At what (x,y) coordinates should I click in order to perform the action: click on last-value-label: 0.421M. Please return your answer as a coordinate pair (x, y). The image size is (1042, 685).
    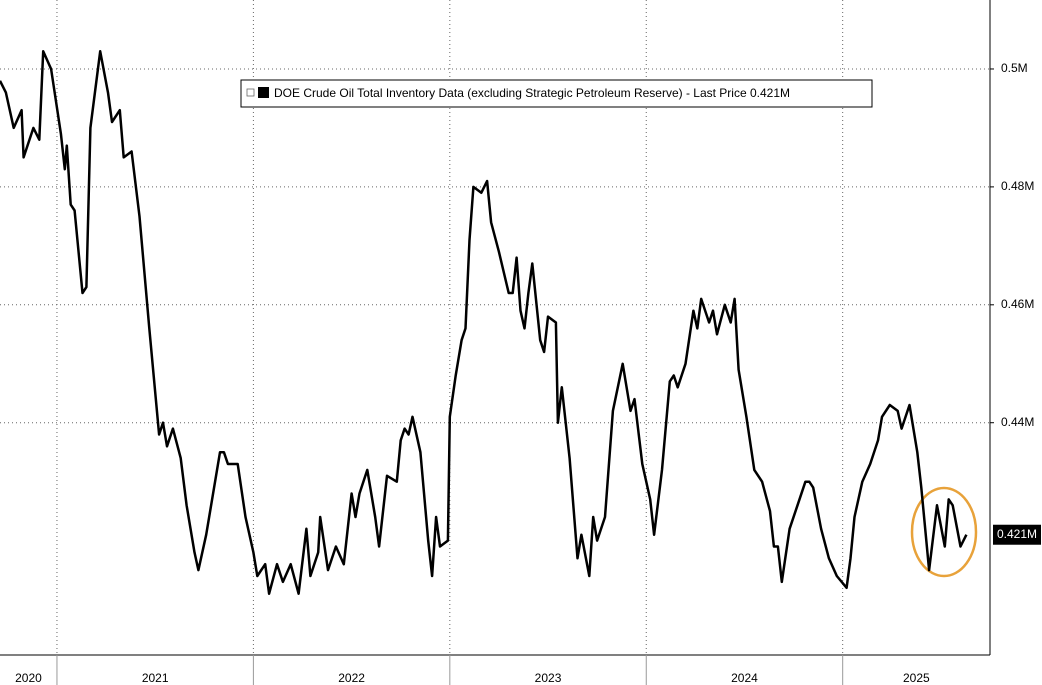
    Looking at the image, I should click on (1017, 534).